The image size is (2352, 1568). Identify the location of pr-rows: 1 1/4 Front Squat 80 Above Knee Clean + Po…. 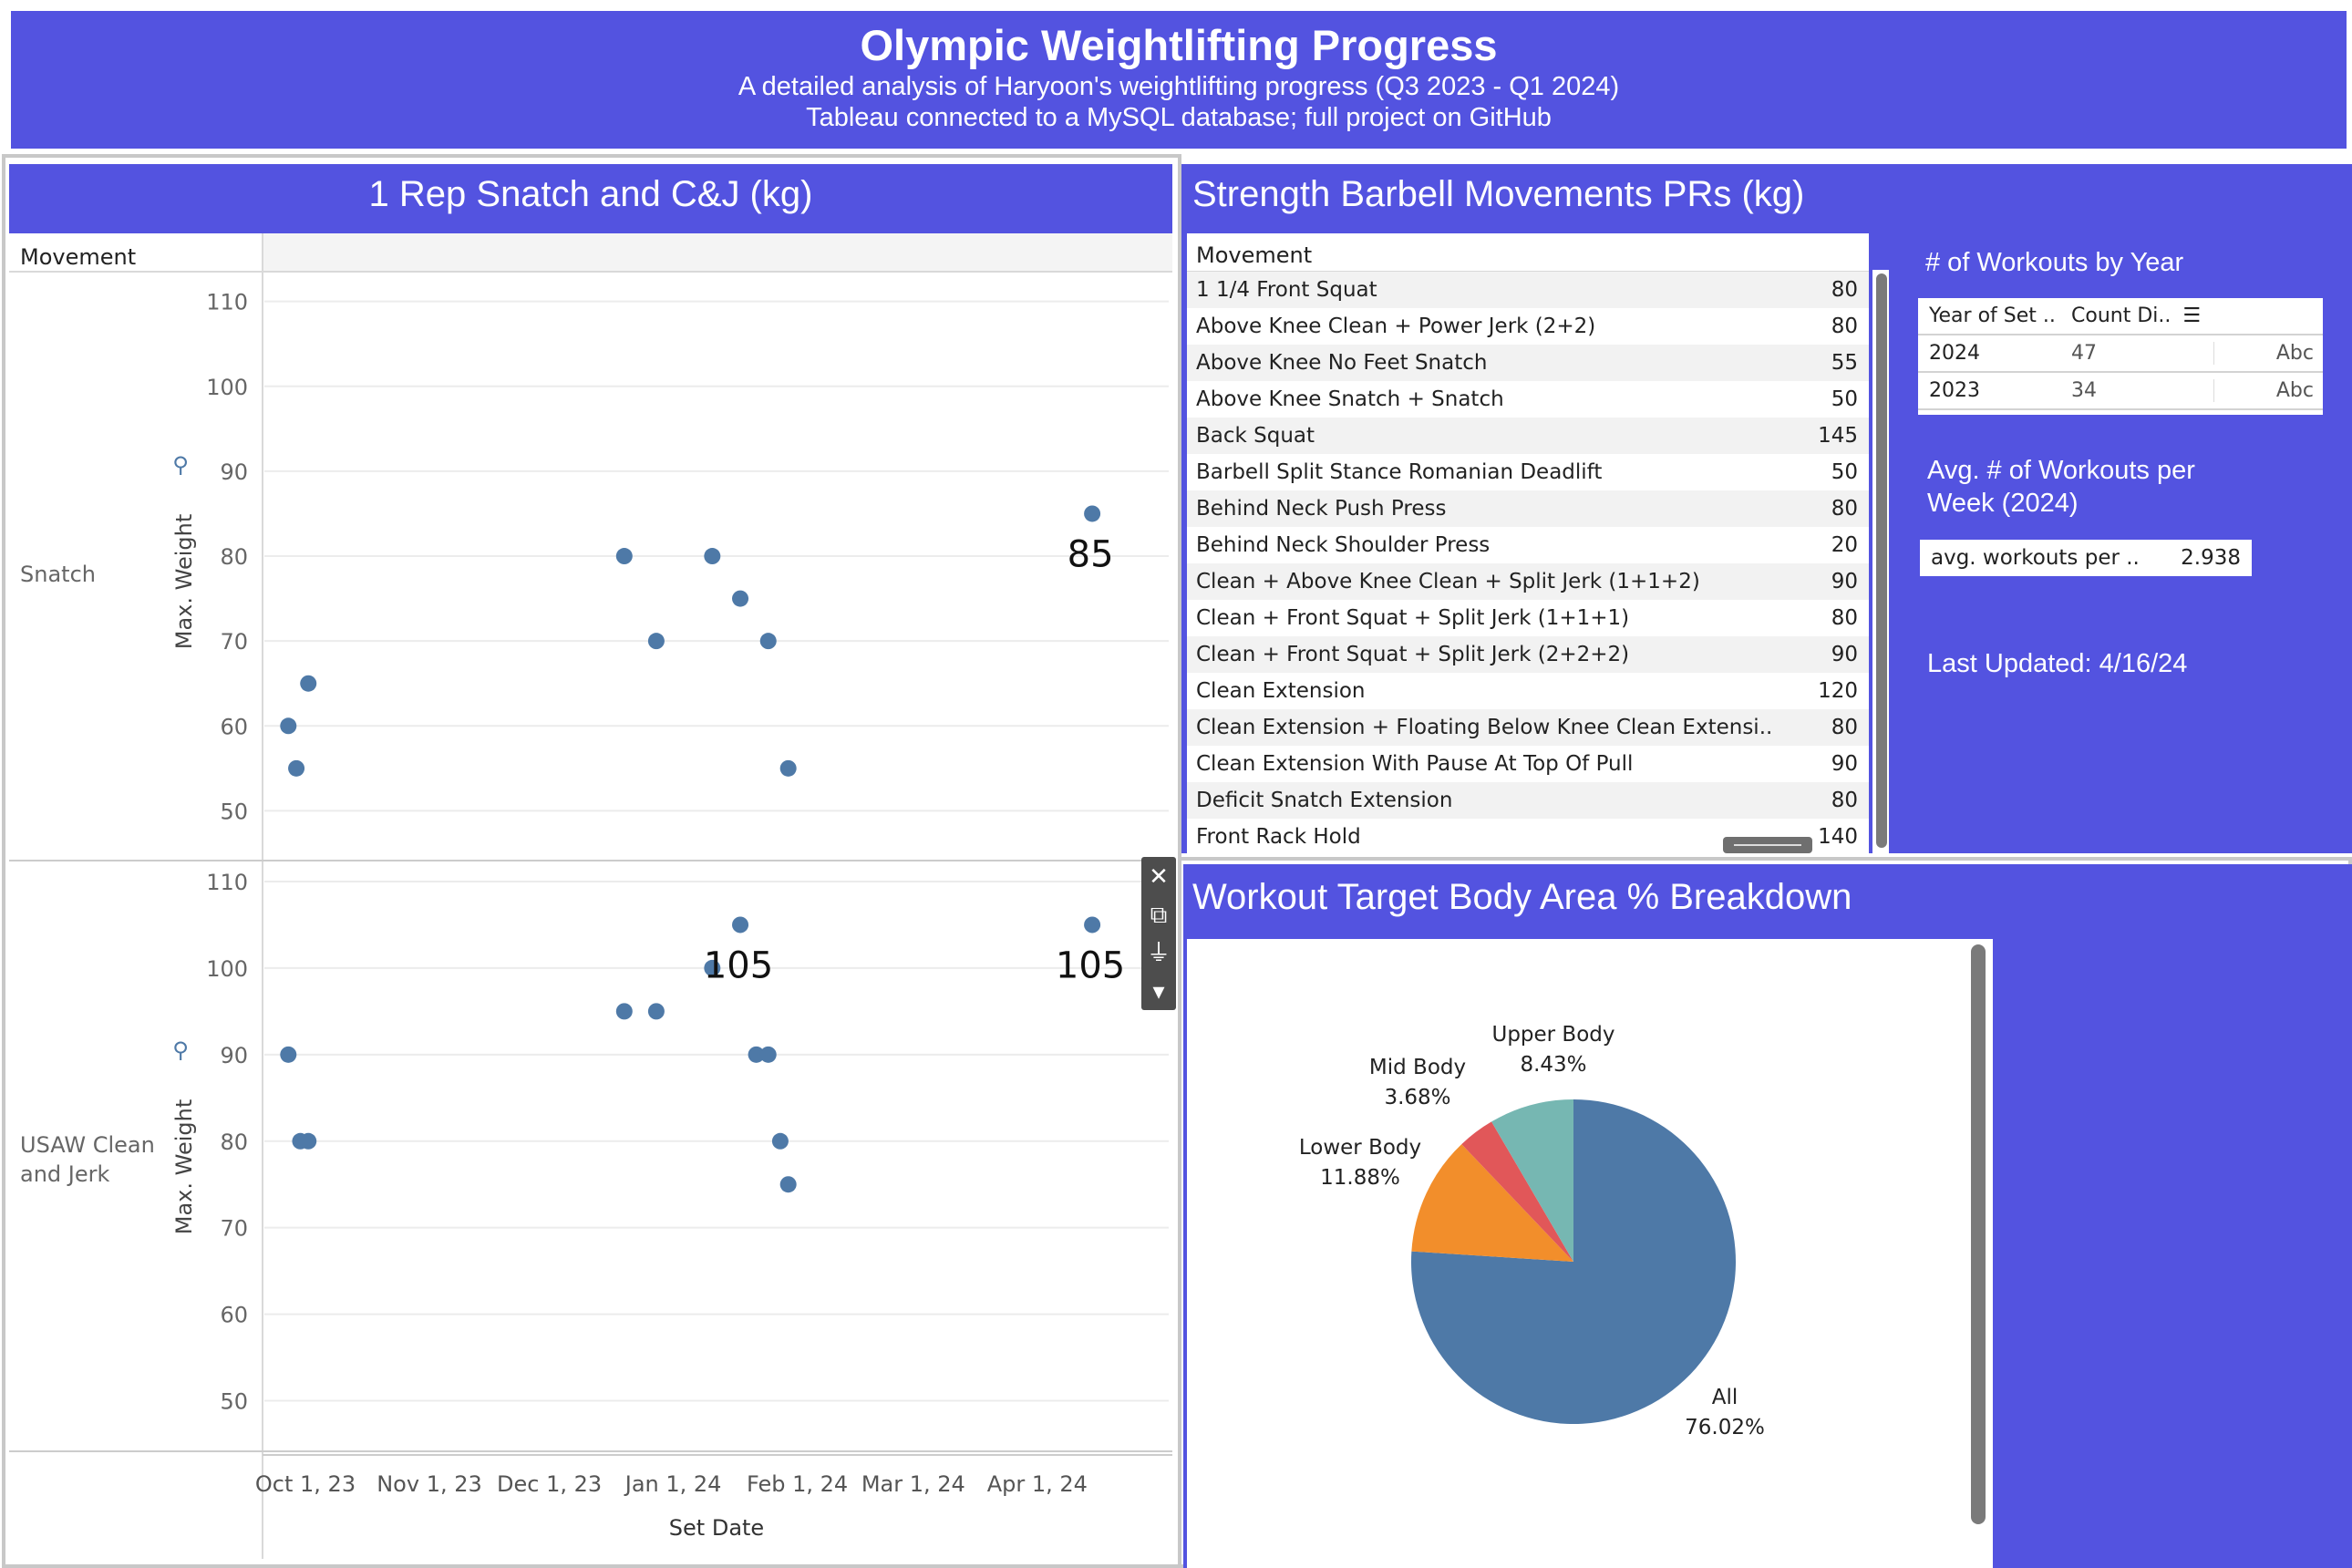
(1528, 562).